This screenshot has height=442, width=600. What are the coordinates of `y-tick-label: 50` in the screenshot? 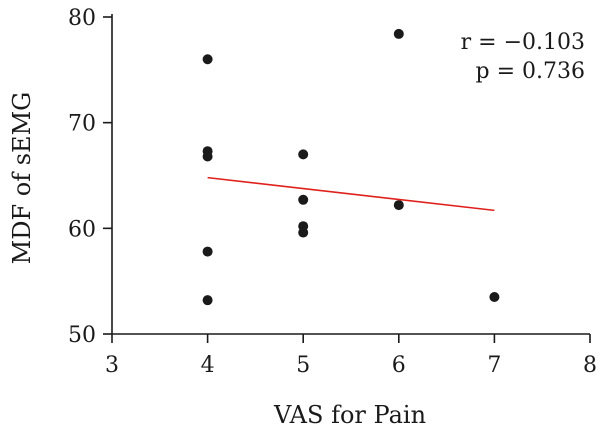 It's located at (82, 335).